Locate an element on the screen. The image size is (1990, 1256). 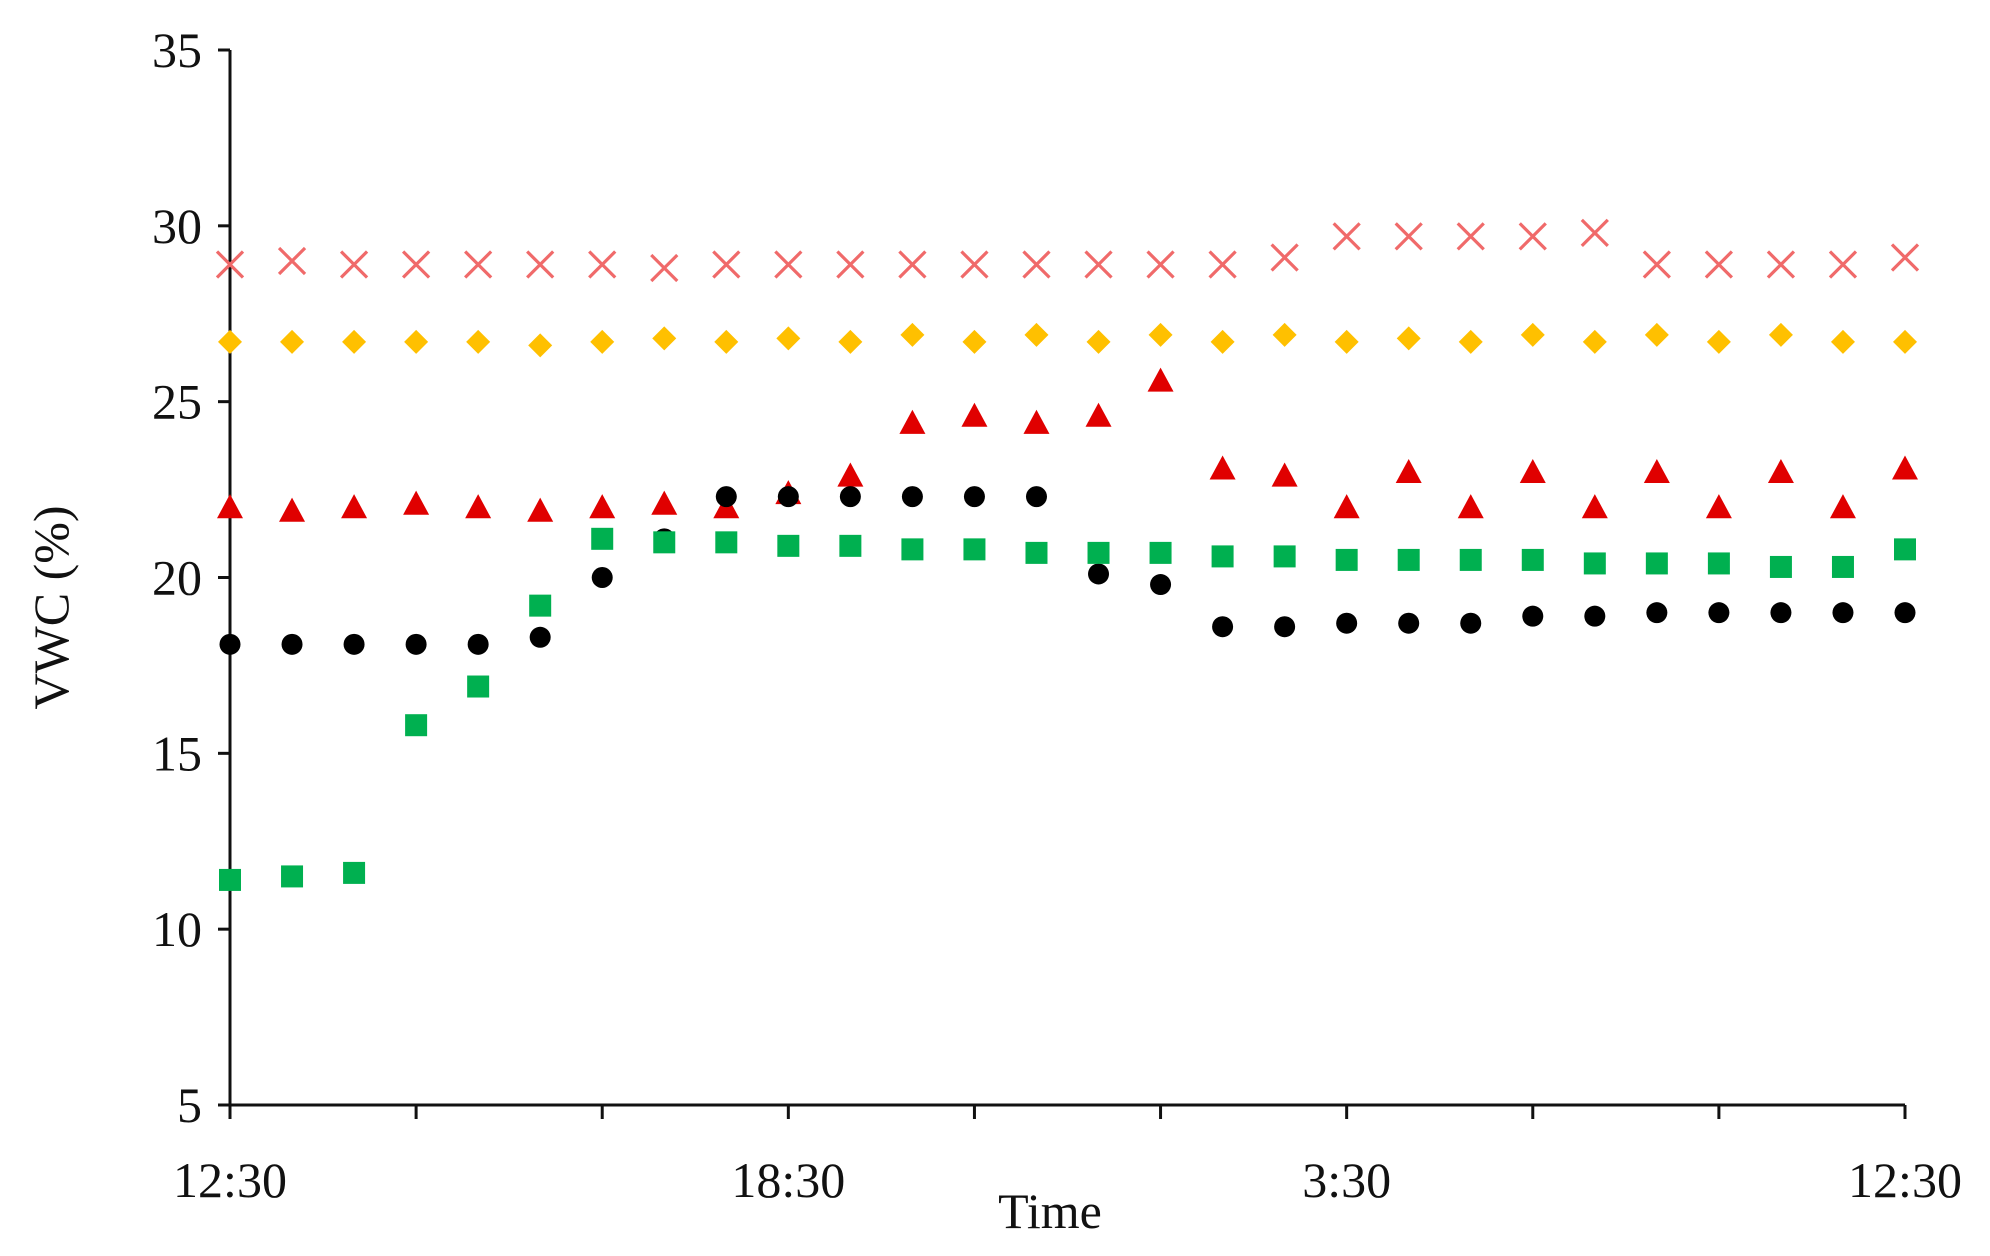
x-tick-label: 12:30 is located at coordinates (230, 1180).